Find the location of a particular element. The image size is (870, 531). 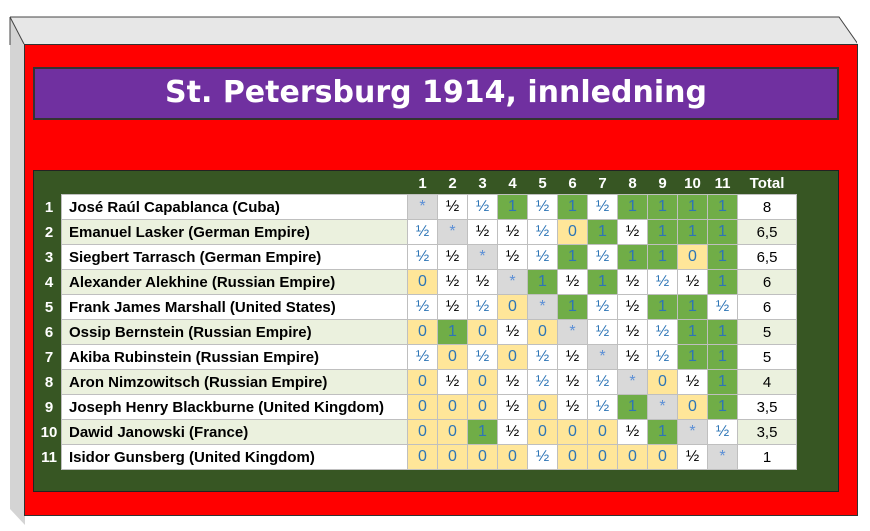

header-blank-name is located at coordinates (235, 183).